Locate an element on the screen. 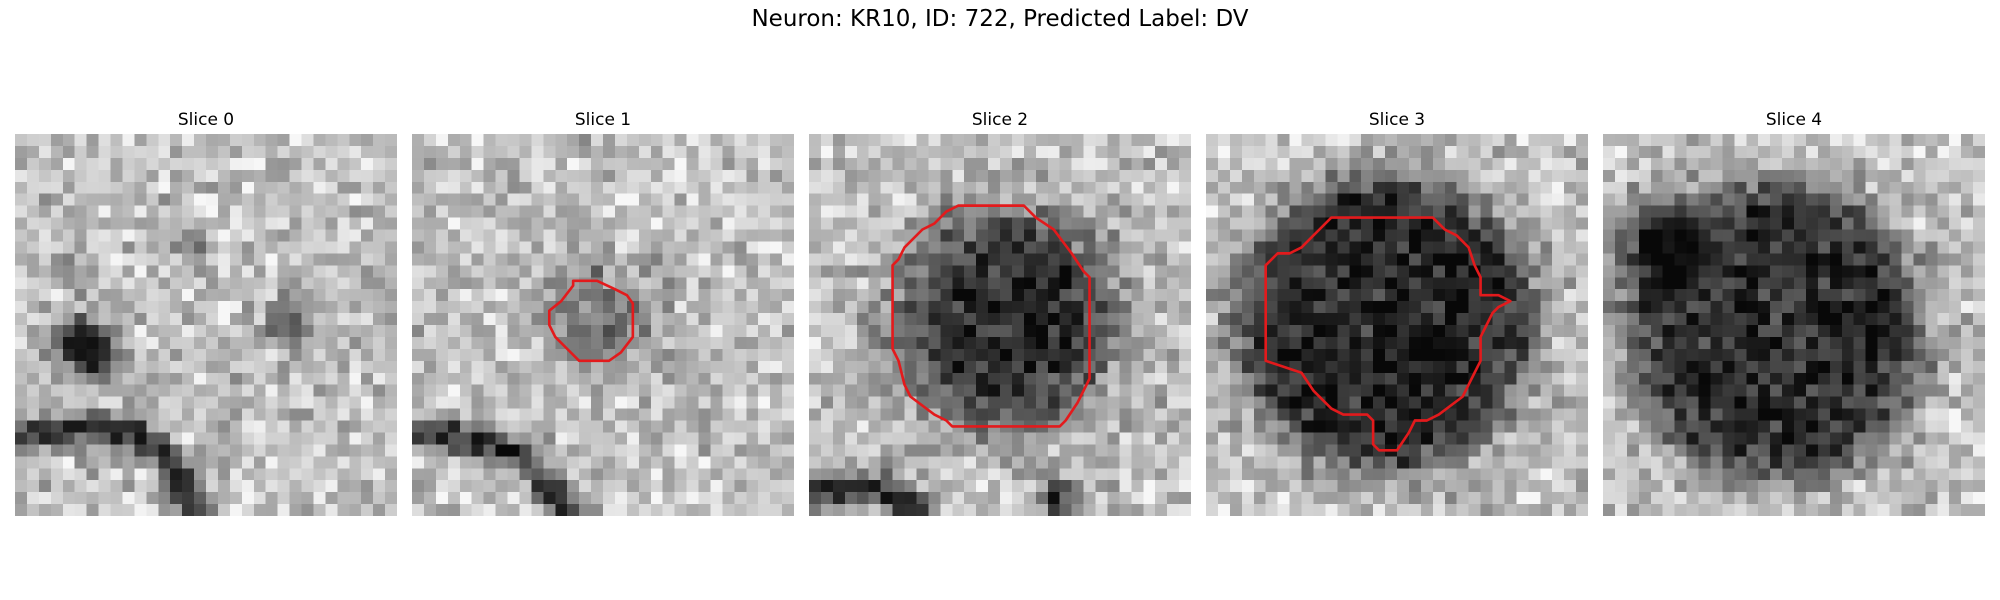 The image size is (2000, 600). slice-3-title: Slice 3 is located at coordinates (1397, 120).